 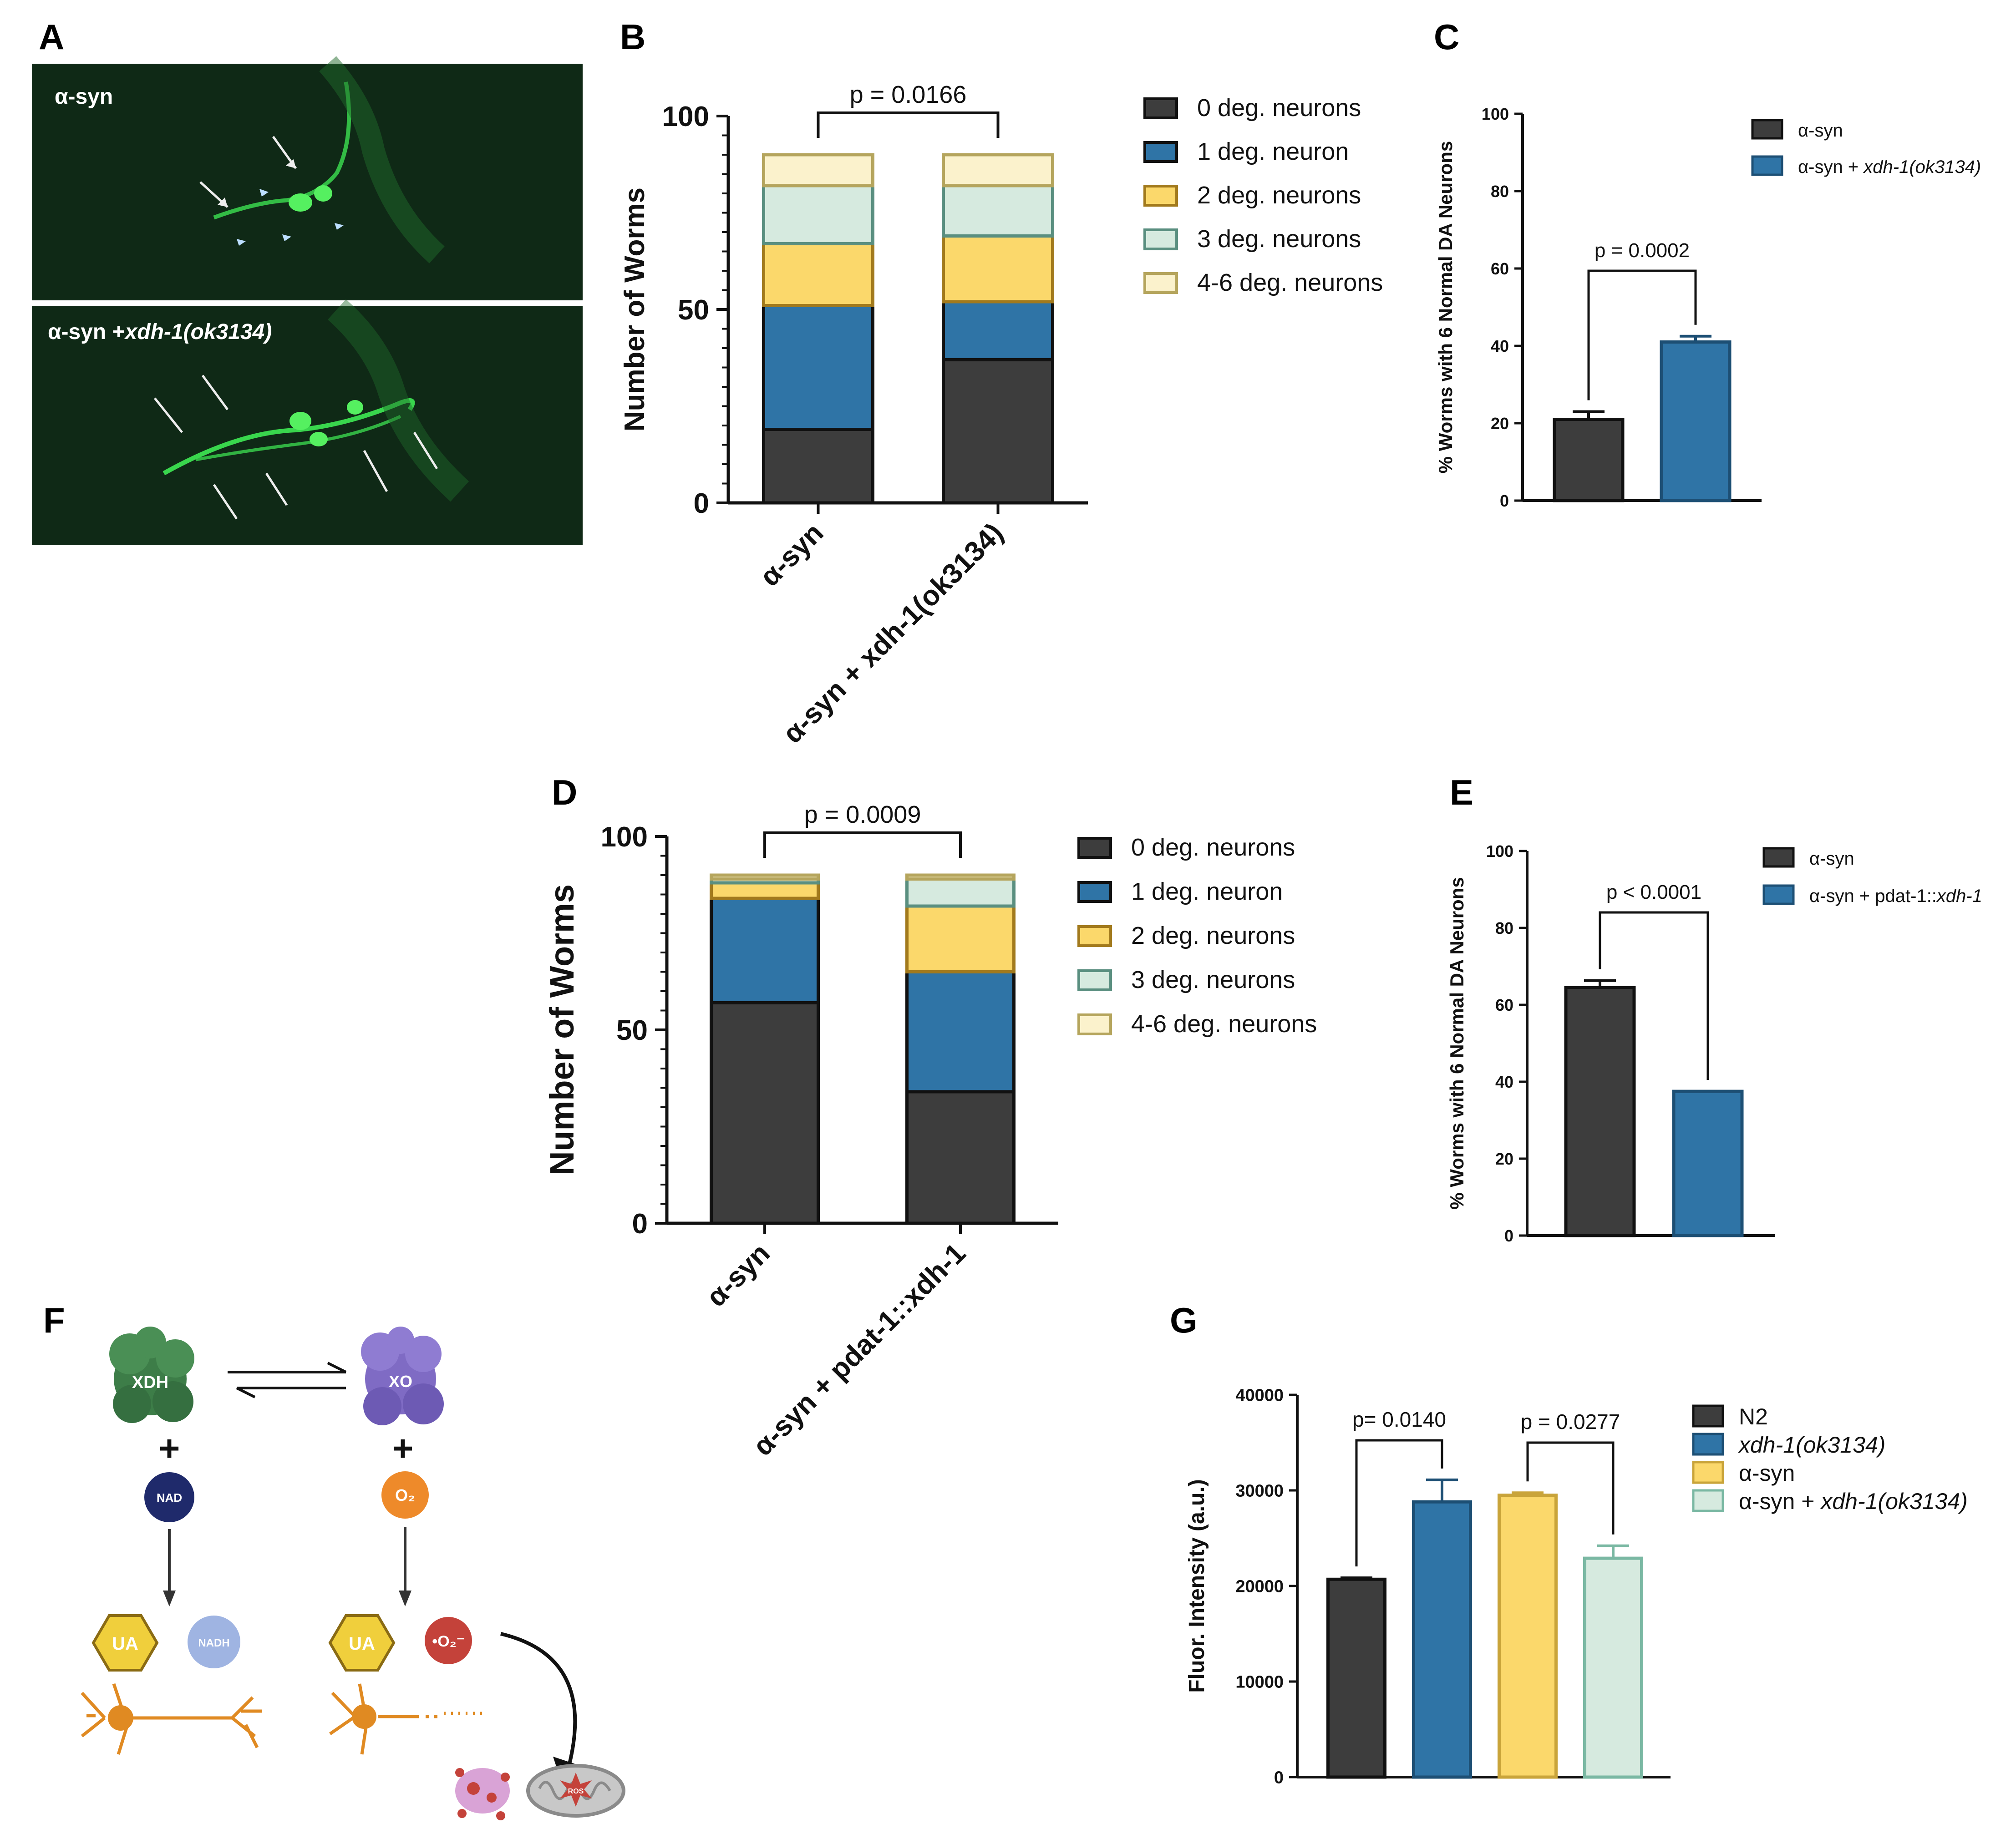 I want to click on significance-bracket-c, so click(x=1642, y=334).